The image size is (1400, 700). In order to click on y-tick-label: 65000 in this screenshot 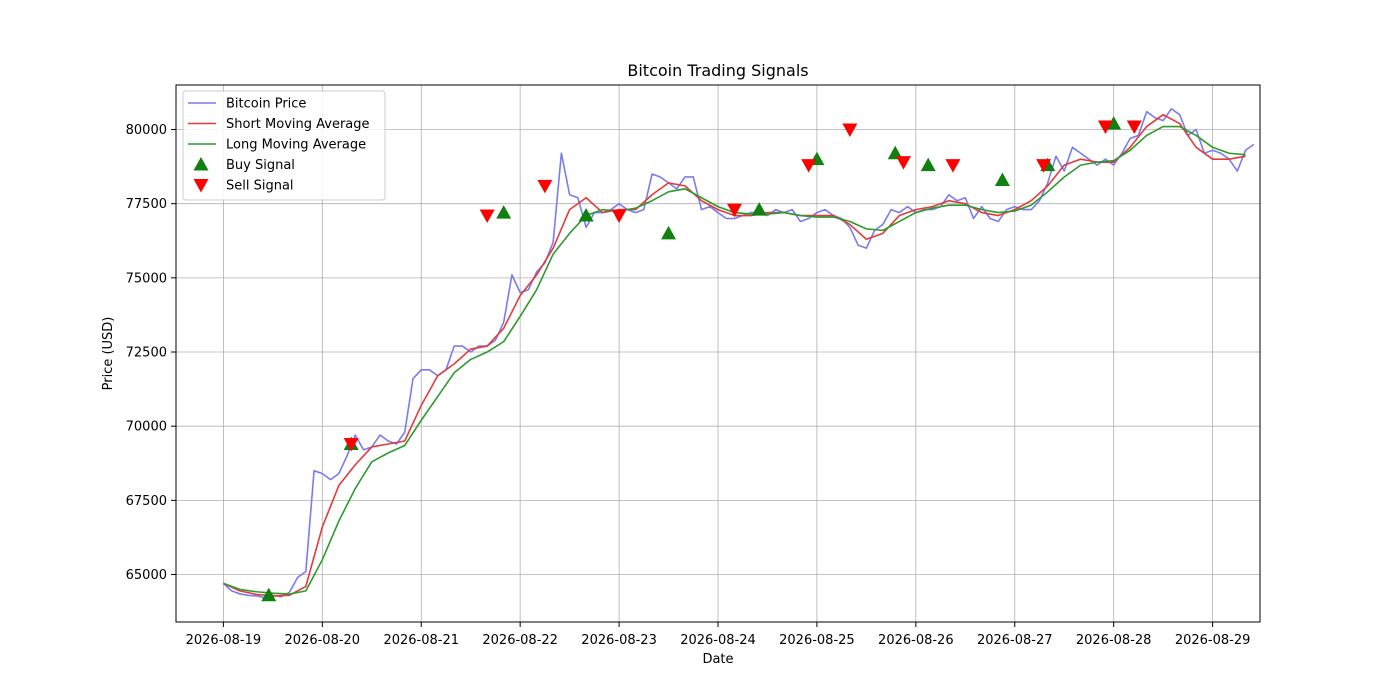, I will do `click(146, 575)`.